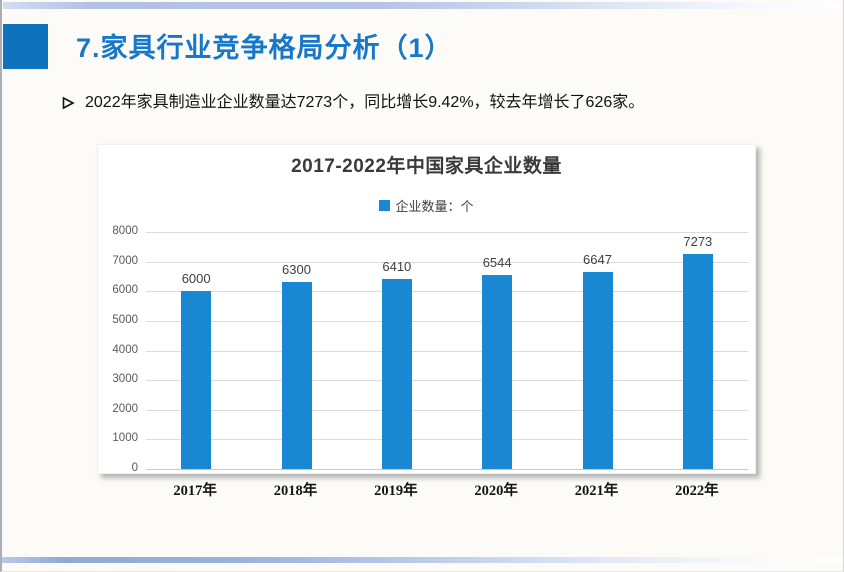 Image resolution: width=844 pixels, height=572 pixels. I want to click on x-tick-label: 2022年, so click(697, 491).